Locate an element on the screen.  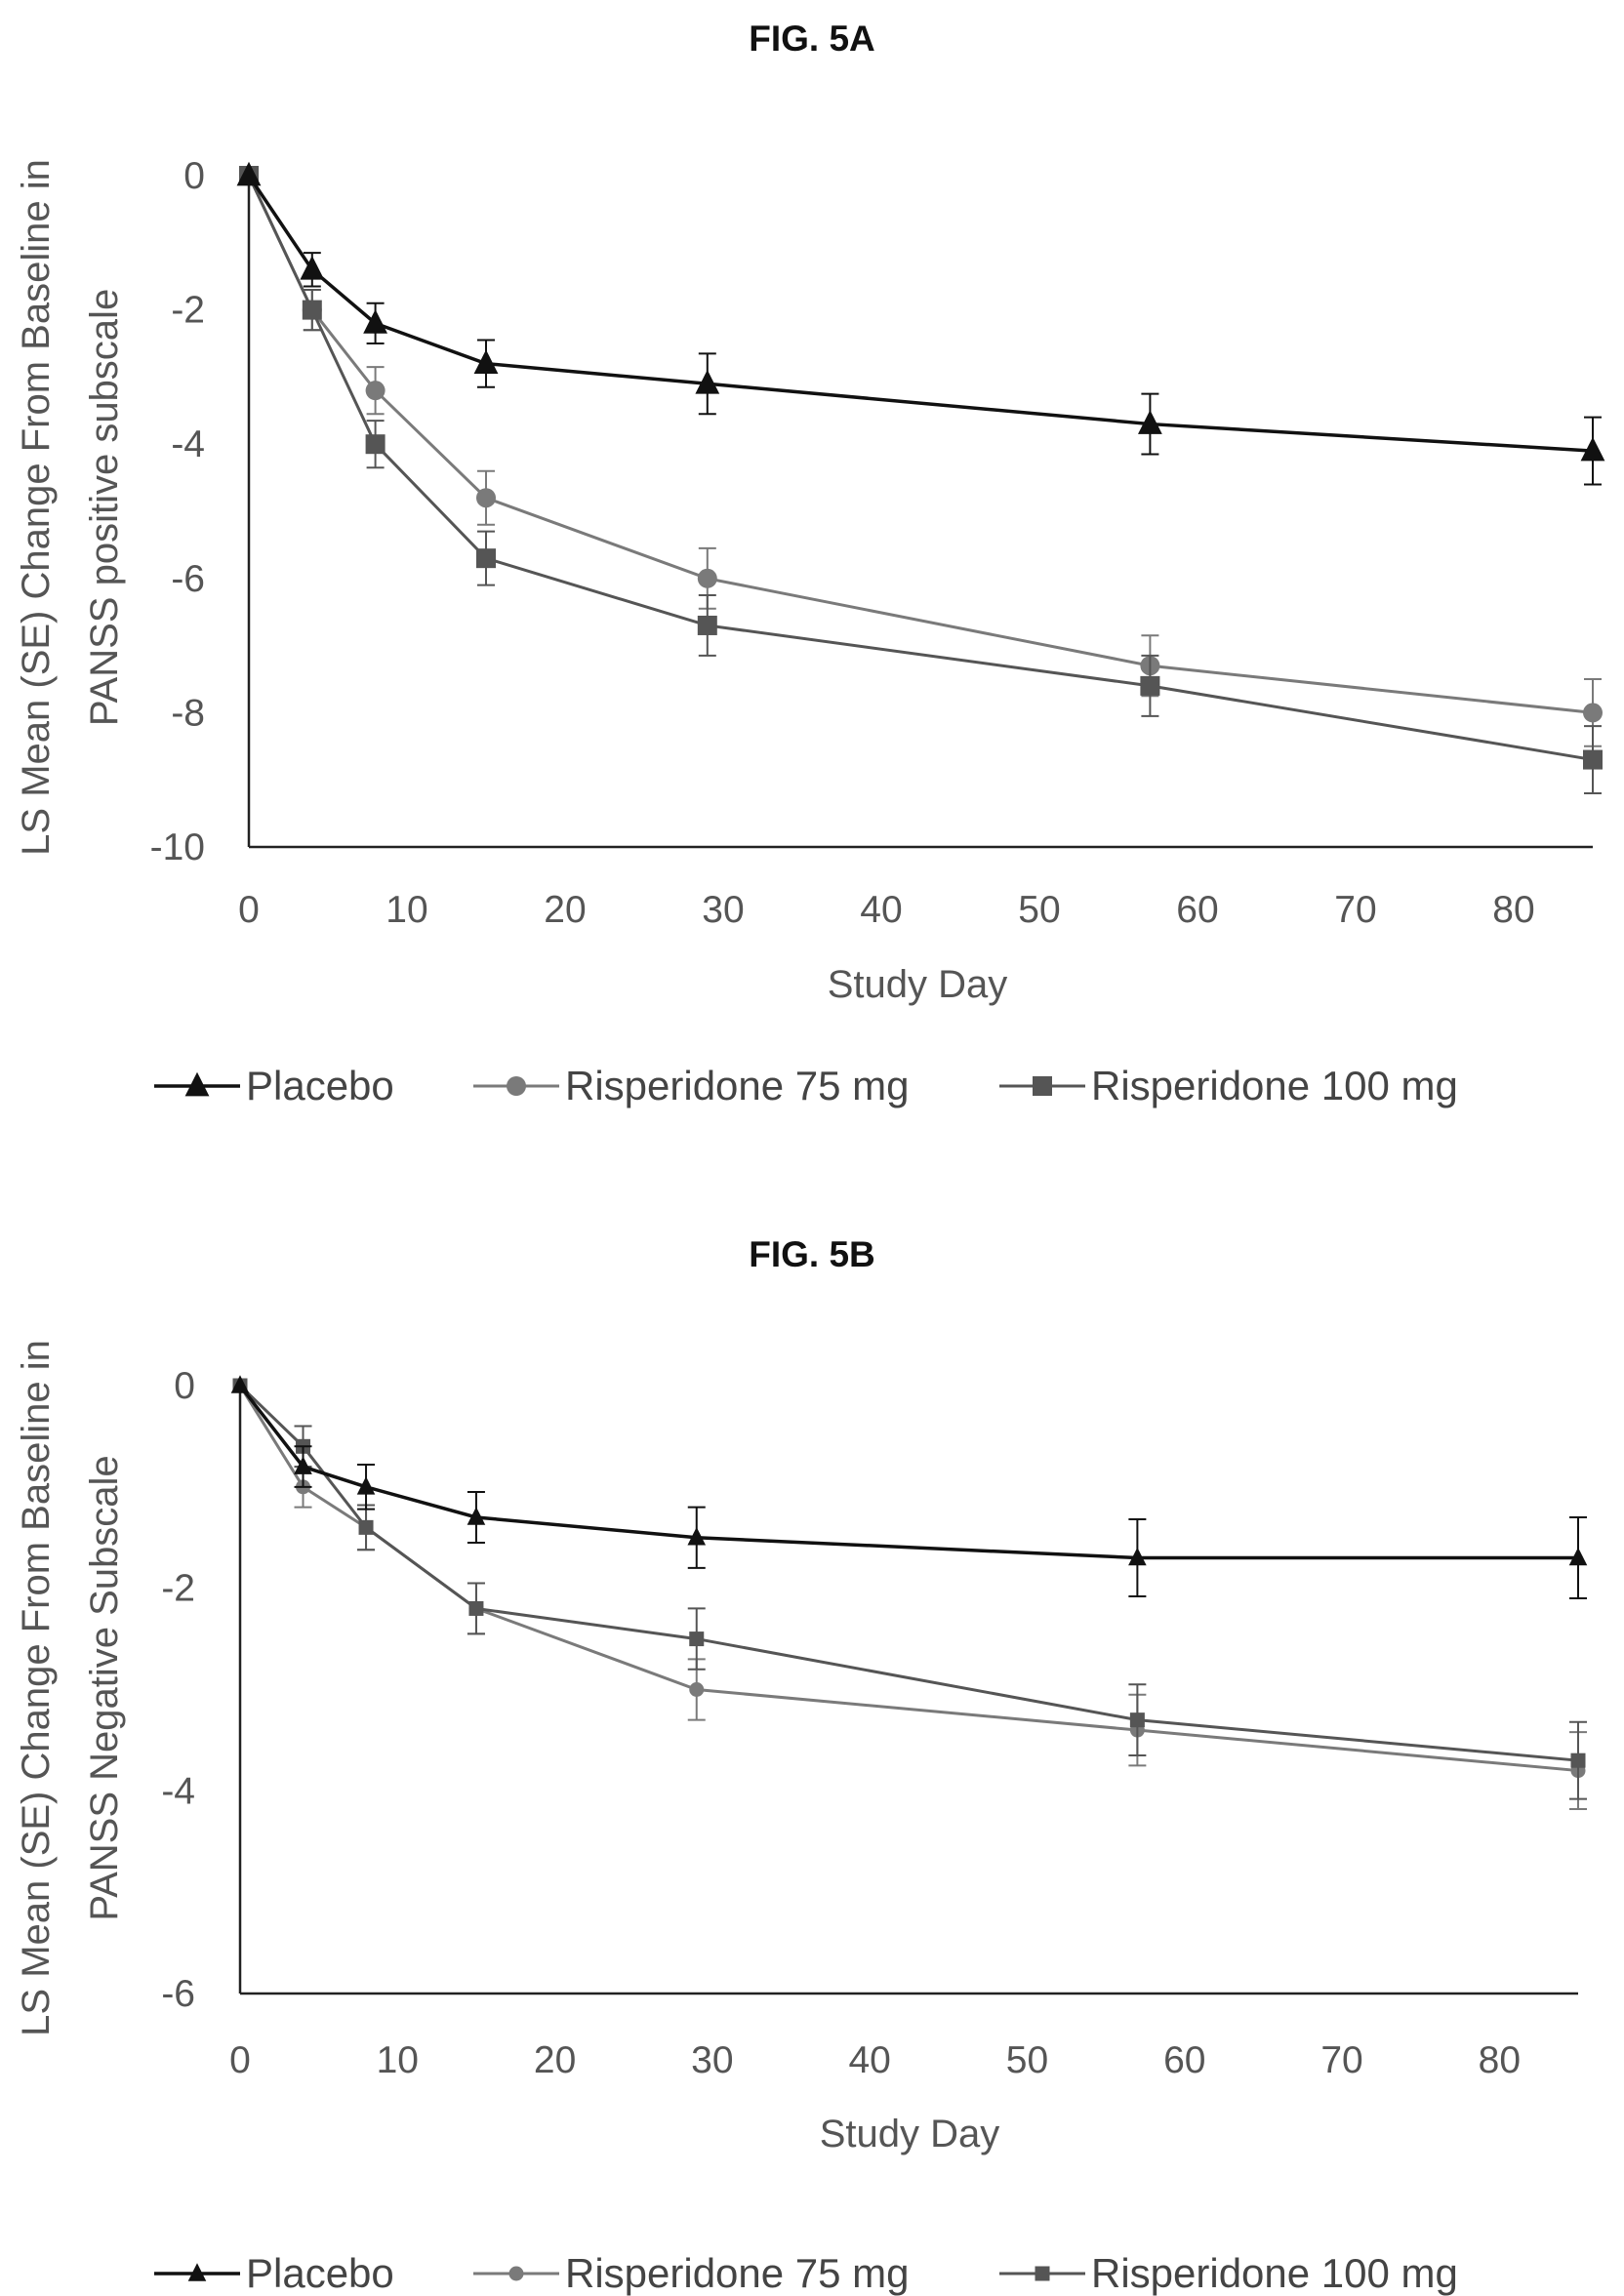
y-axis-label-line: PANSS positive subscale is located at coordinates (104, 508).